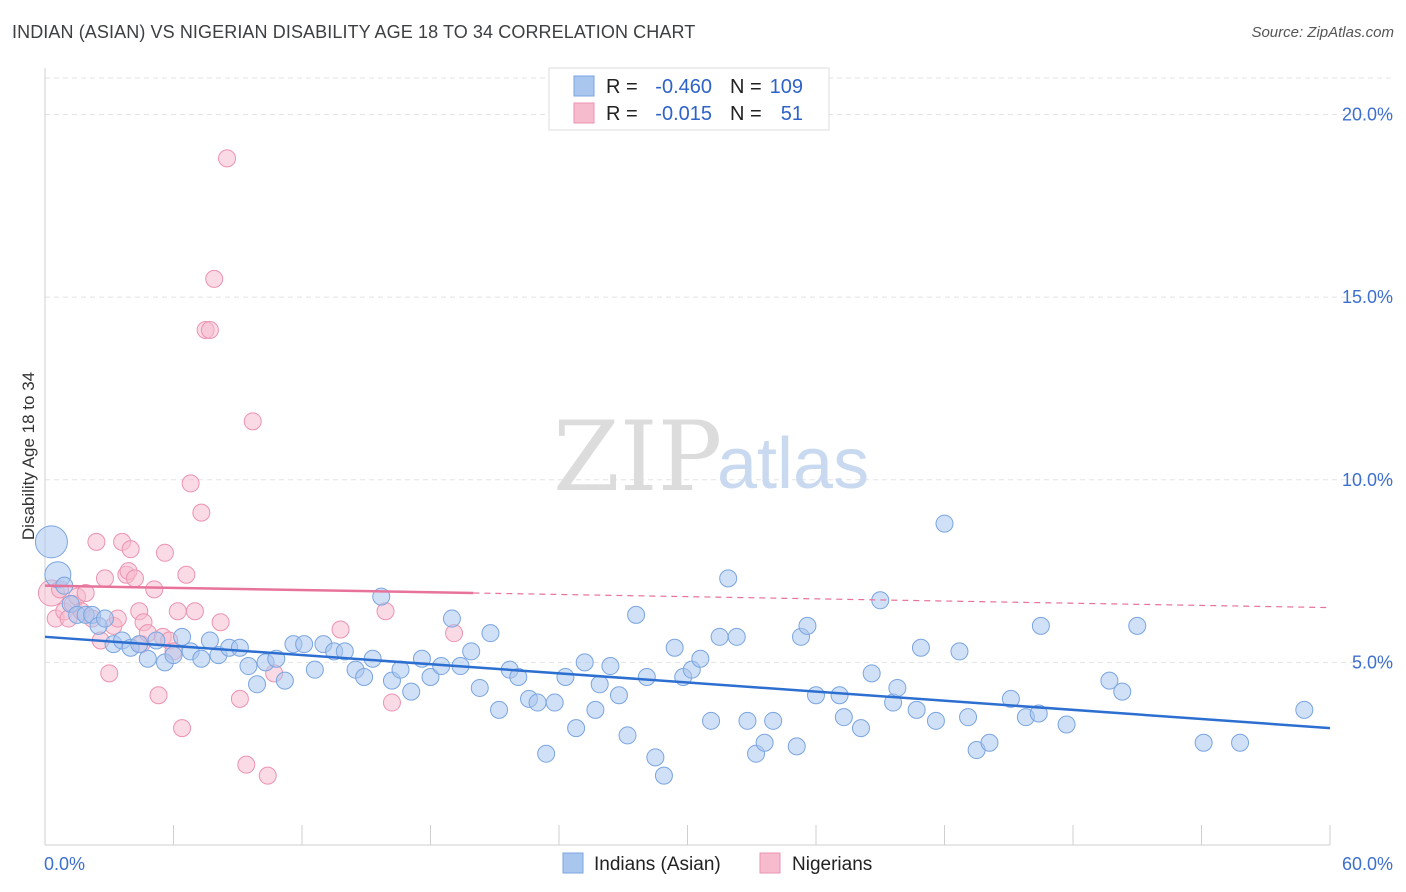 This screenshot has height=892, width=1406. I want to click on y-tick-label: 5.0%, so click(1372, 662).